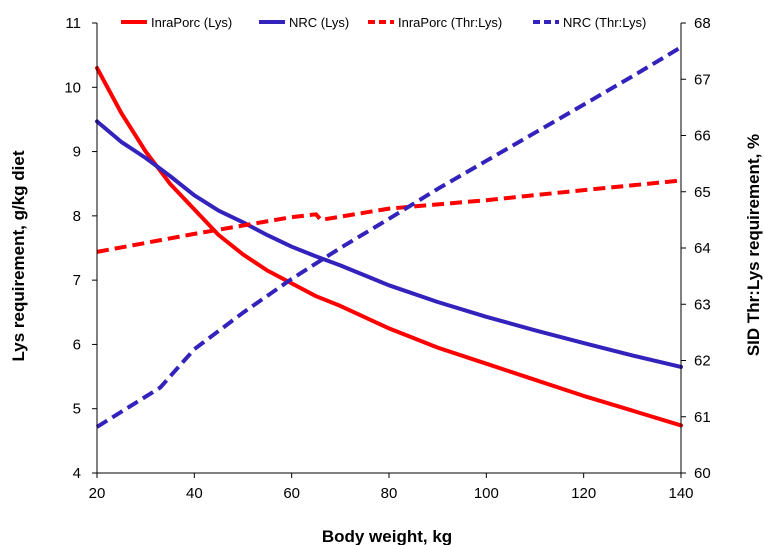 The width and height of the screenshot is (764, 545). I want to click on x-tick-label: 120, so click(583, 493).